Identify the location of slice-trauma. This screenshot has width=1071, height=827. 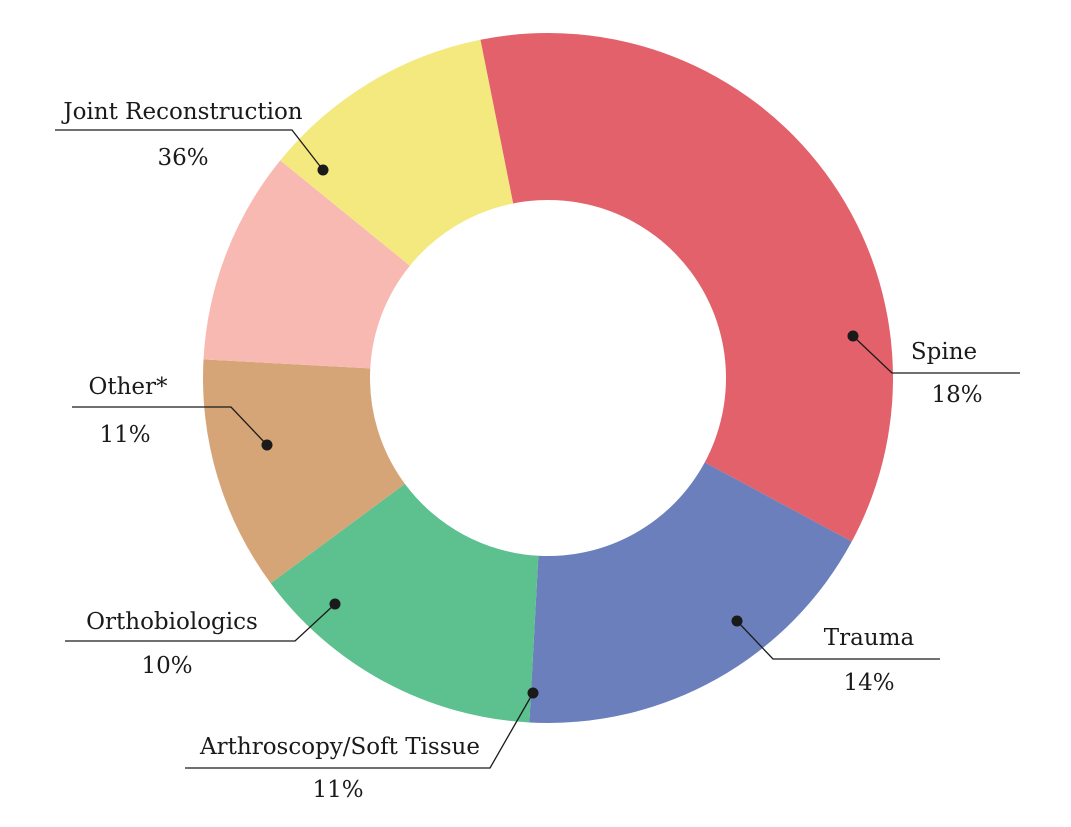
(404, 603).